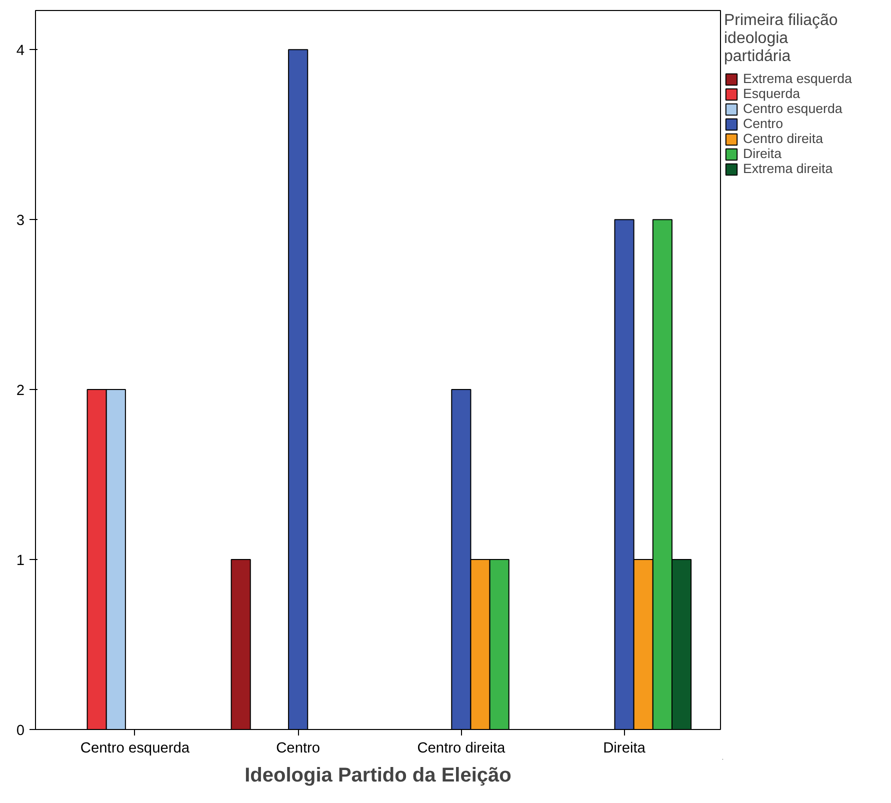  Describe the element at coordinates (298, 748) in the screenshot. I see `x-tick-label: Centro` at that location.